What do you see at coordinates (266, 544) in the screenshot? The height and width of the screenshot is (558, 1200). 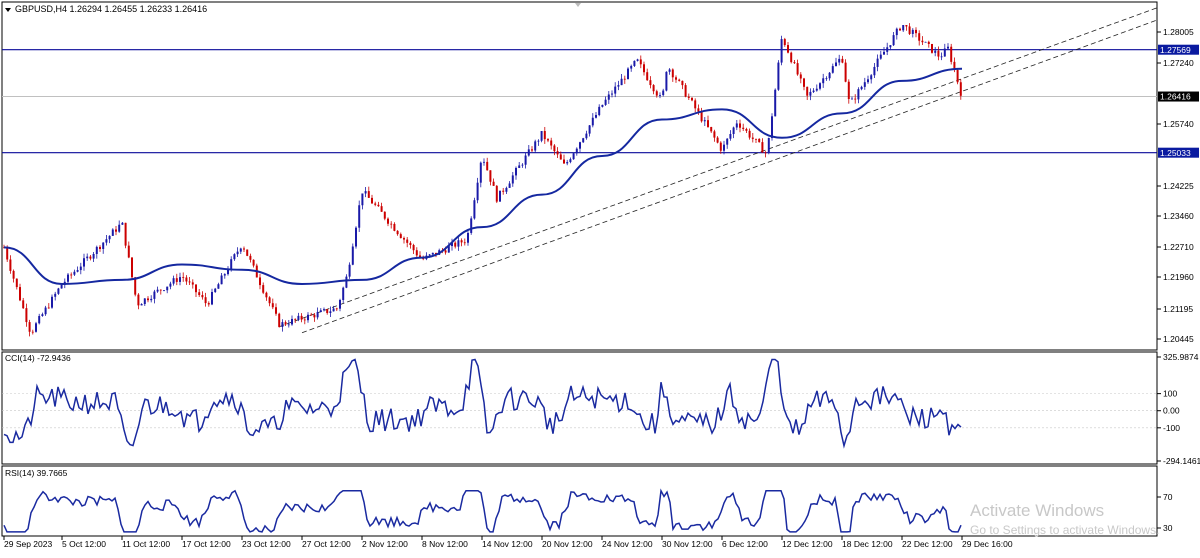 I see `time-tick-label: 23 Oct 12:00` at bounding box center [266, 544].